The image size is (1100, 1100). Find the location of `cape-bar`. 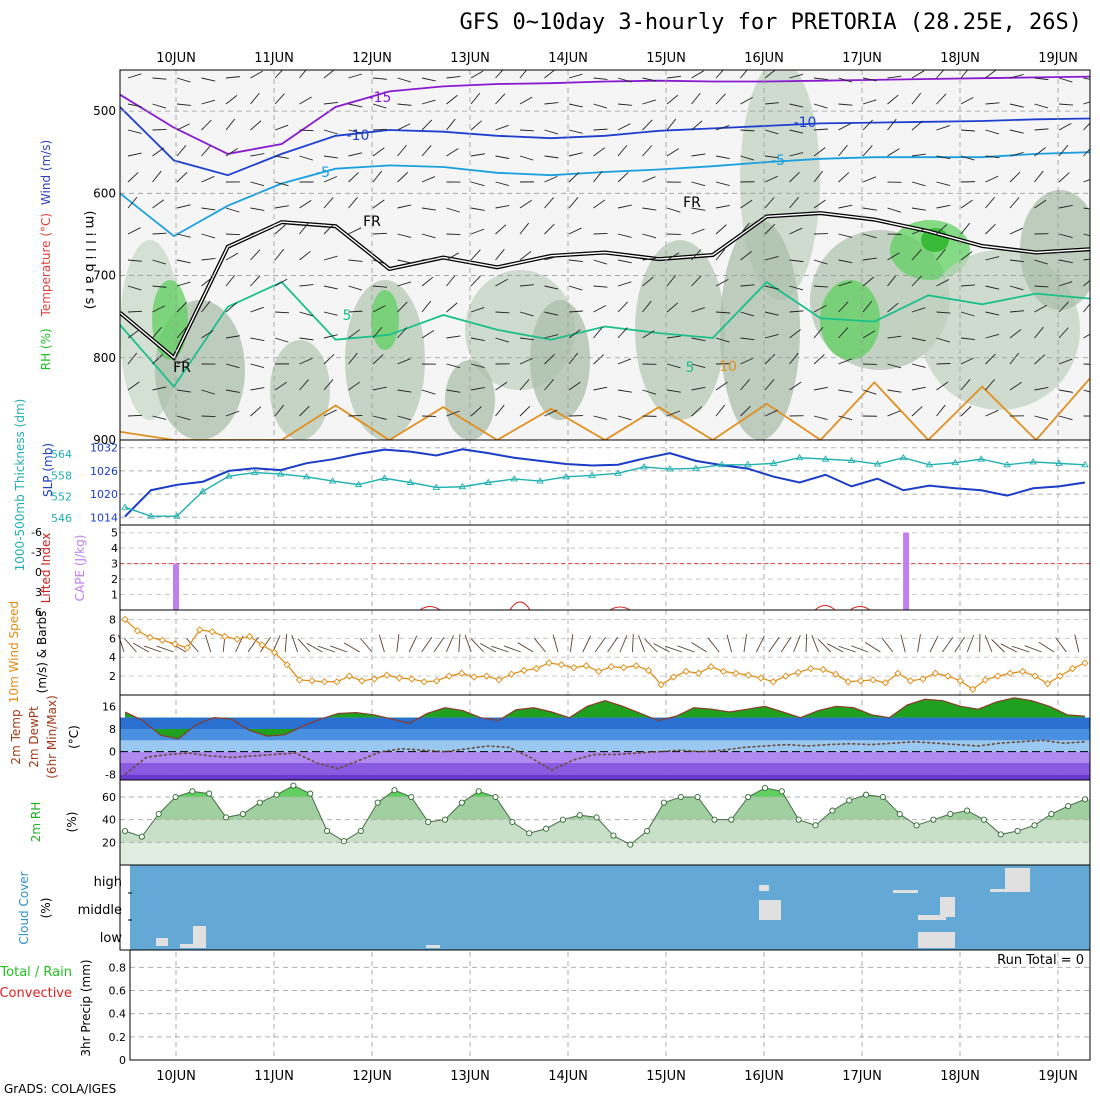

cape-bar is located at coordinates (906, 571).